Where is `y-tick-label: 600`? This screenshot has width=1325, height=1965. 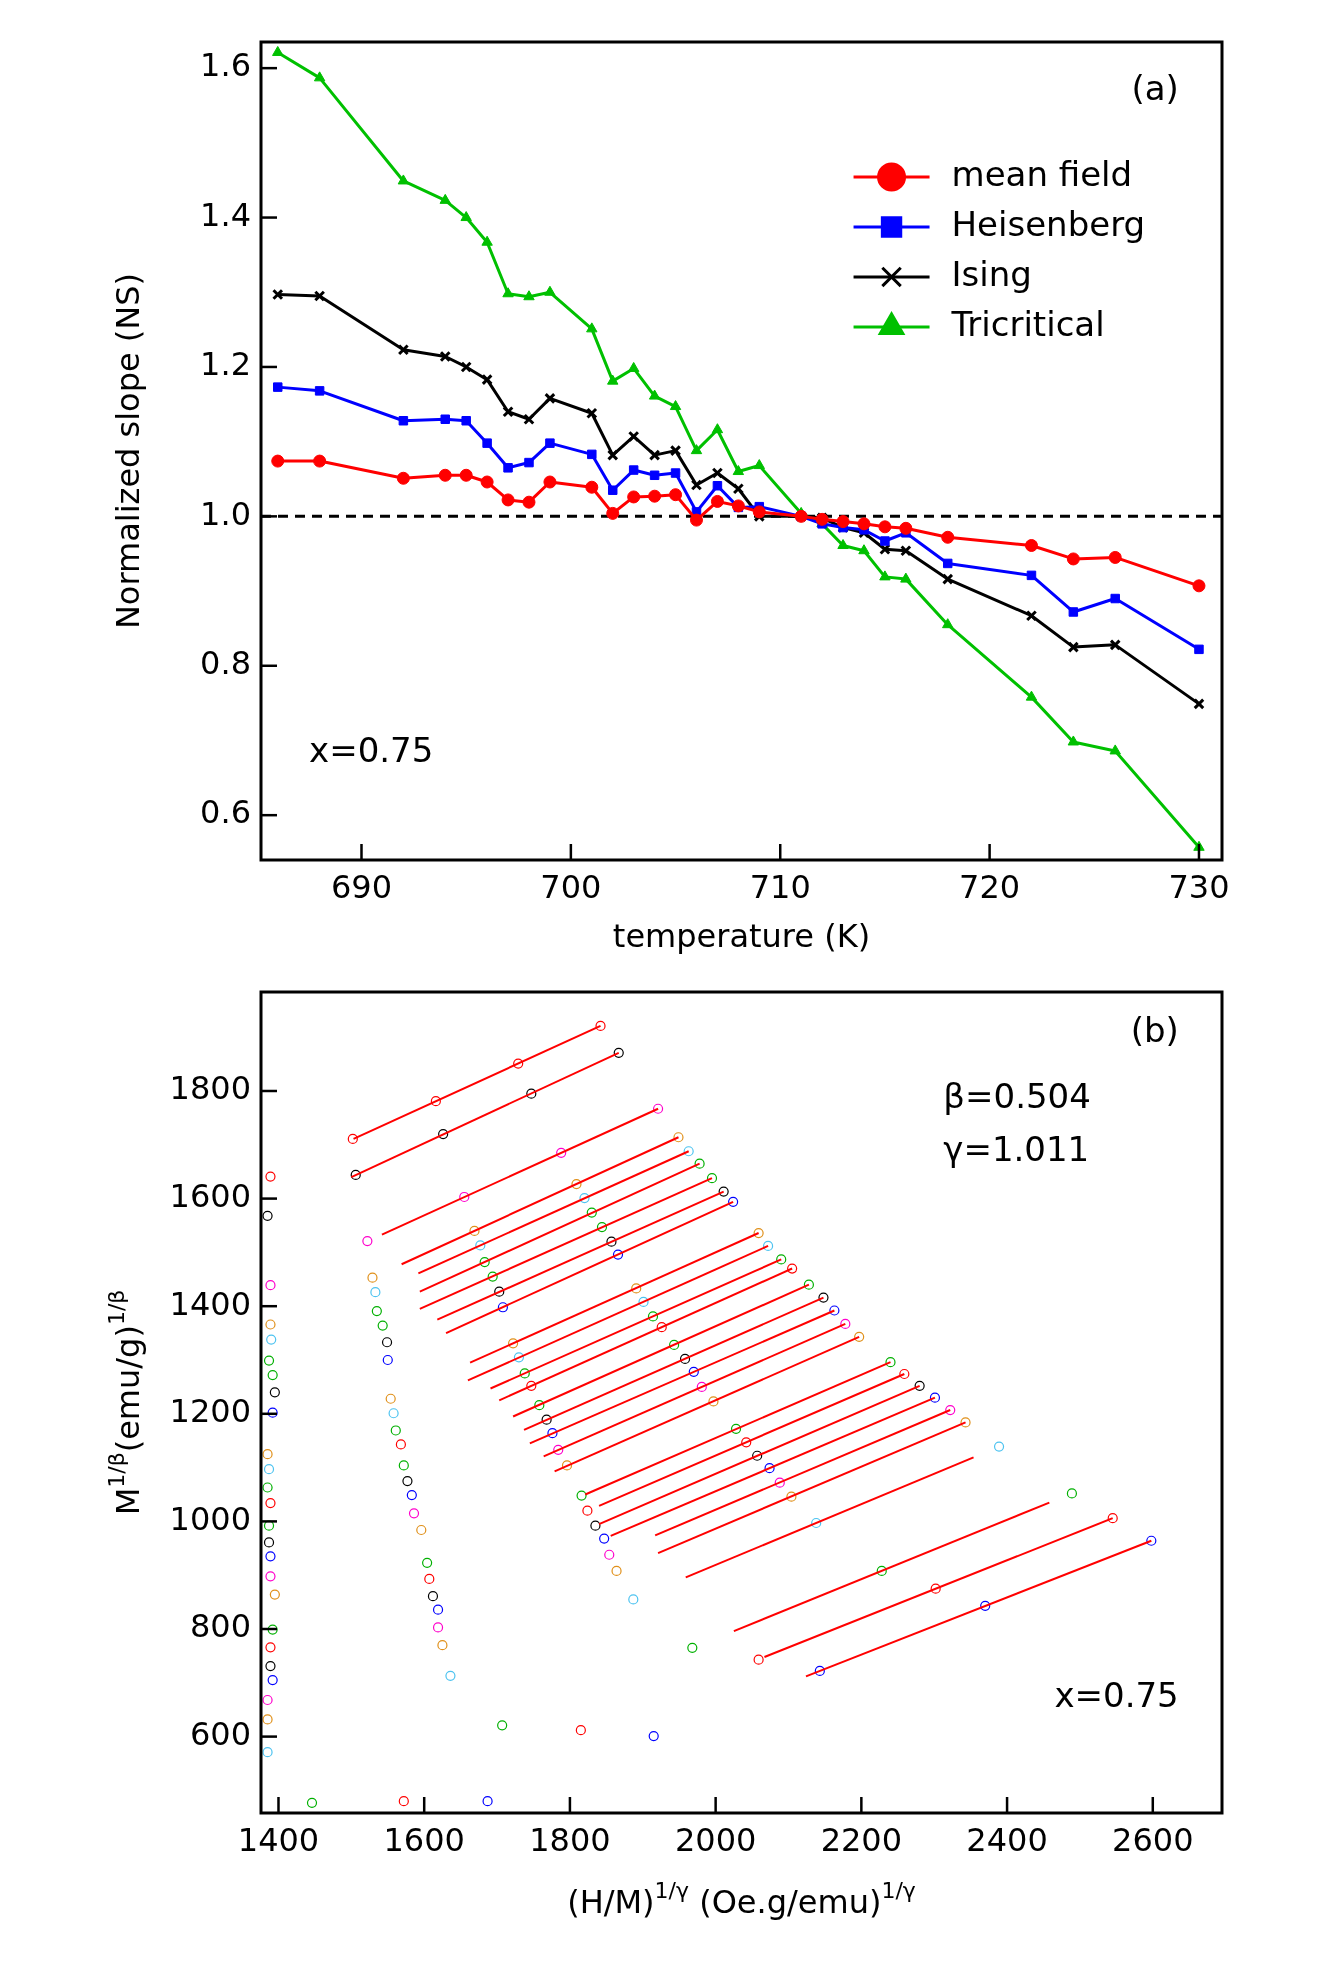 y-tick-label: 600 is located at coordinates (220, 1733).